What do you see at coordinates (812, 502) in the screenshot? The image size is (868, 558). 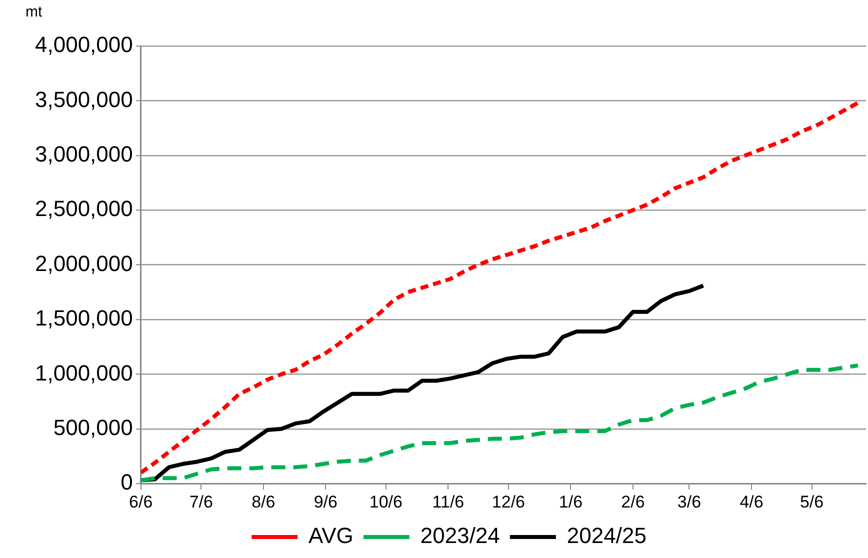 I see `x-tick-label: 5/6` at bounding box center [812, 502].